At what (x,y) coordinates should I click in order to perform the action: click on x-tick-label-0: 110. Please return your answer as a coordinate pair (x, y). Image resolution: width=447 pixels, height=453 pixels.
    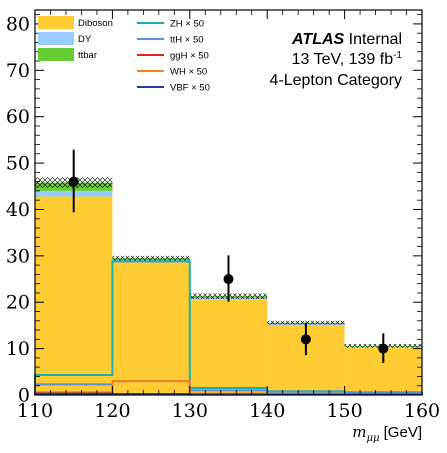
    Looking at the image, I should click on (35, 411).